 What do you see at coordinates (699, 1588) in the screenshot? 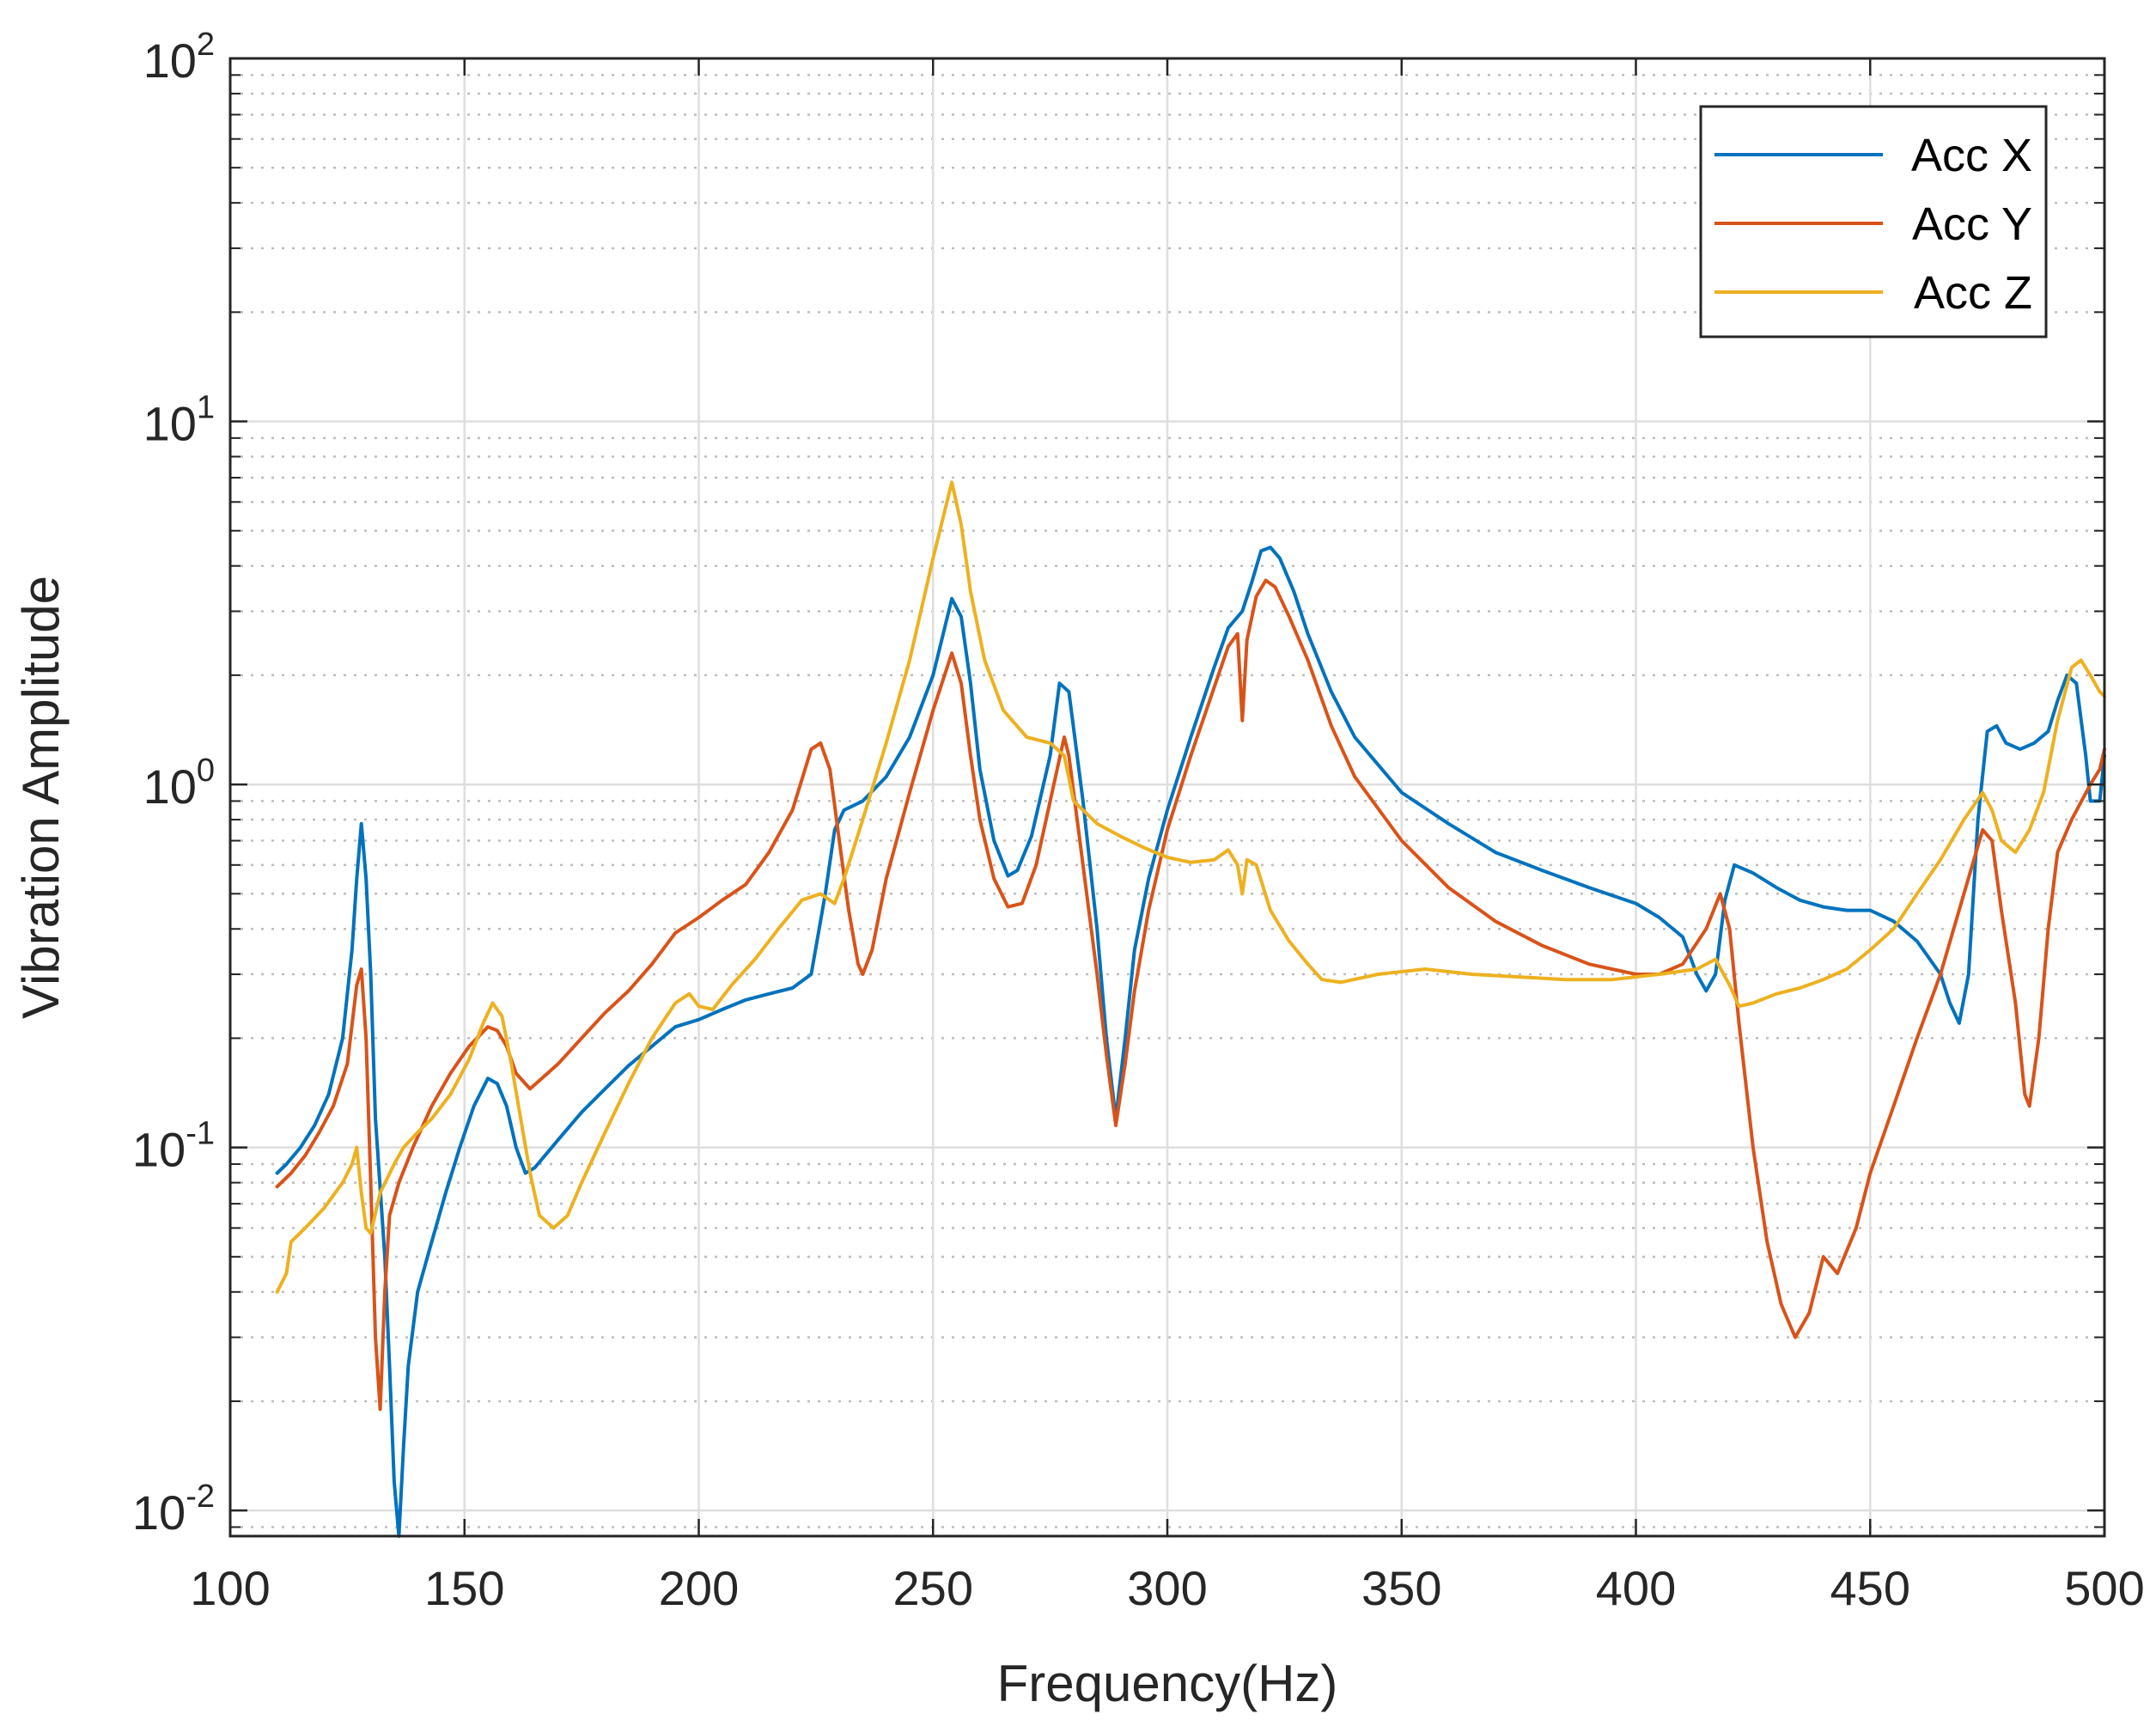
I see `x-tick-label: 200` at bounding box center [699, 1588].